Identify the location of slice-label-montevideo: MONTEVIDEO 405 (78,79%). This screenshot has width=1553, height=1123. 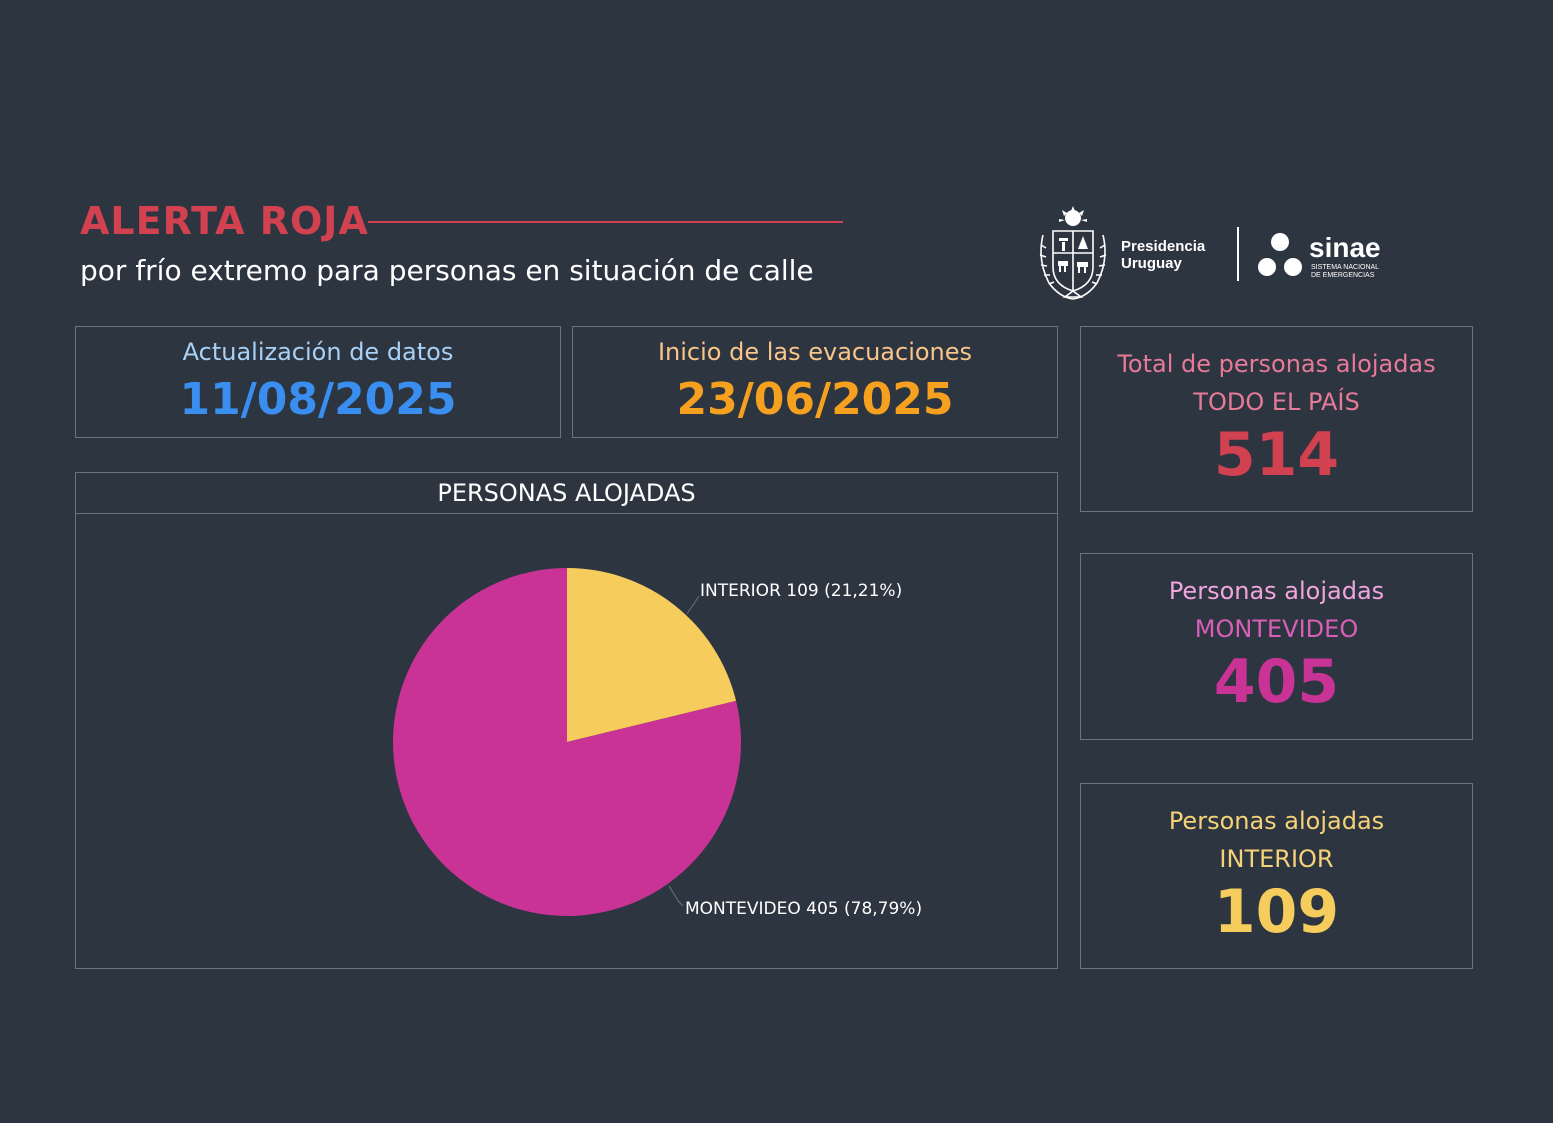
(803, 909).